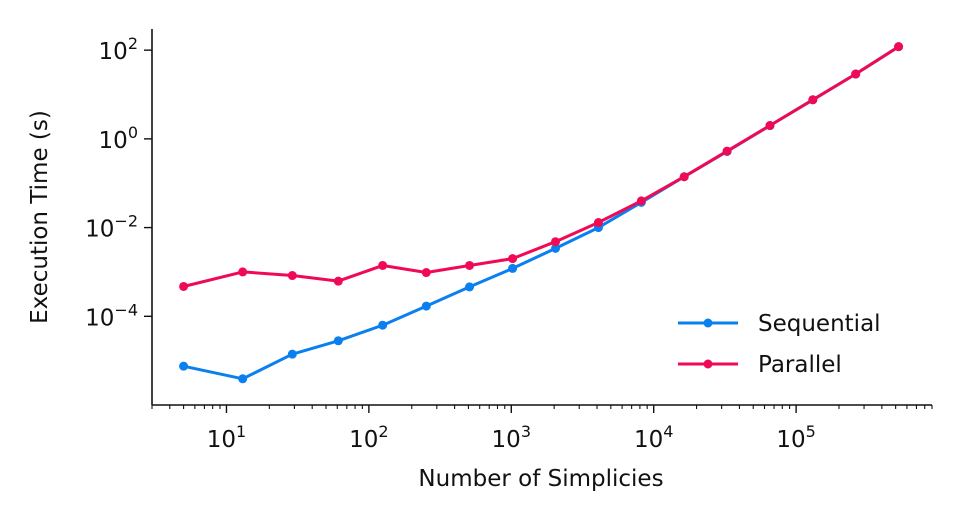 The height and width of the screenshot is (520, 960). I want to click on y-tick-label-exponent: −4, so click(126, 309).